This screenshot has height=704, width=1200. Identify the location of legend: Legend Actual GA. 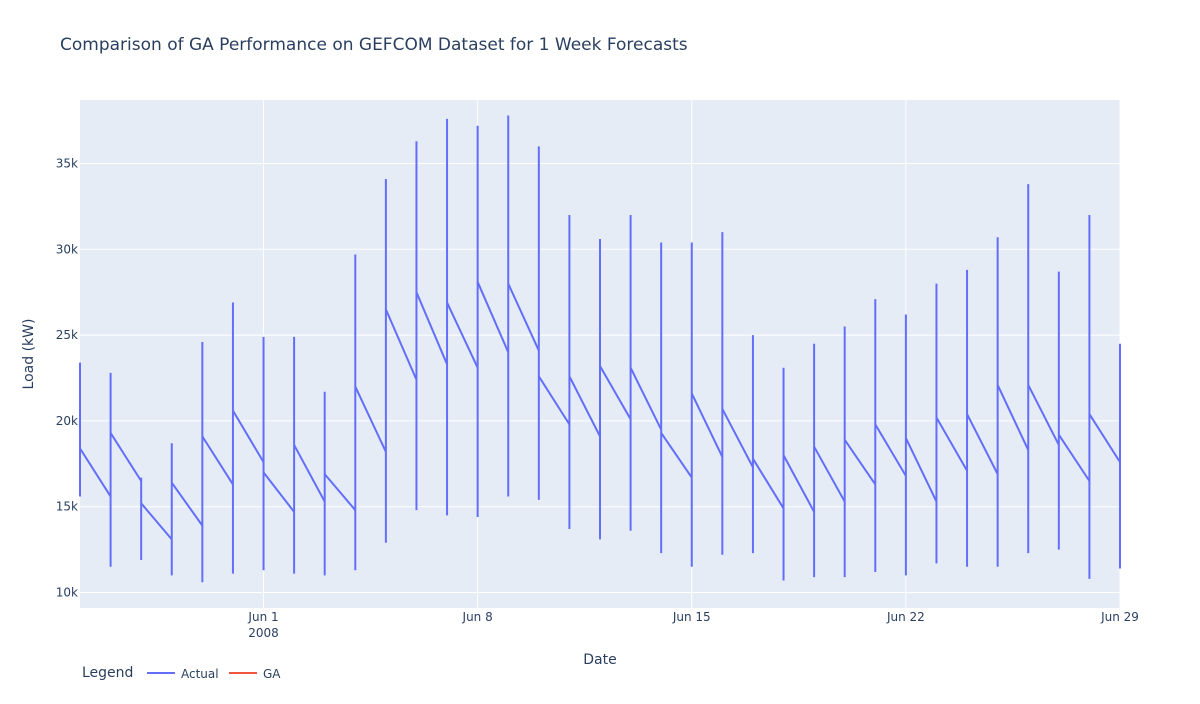
(181, 673).